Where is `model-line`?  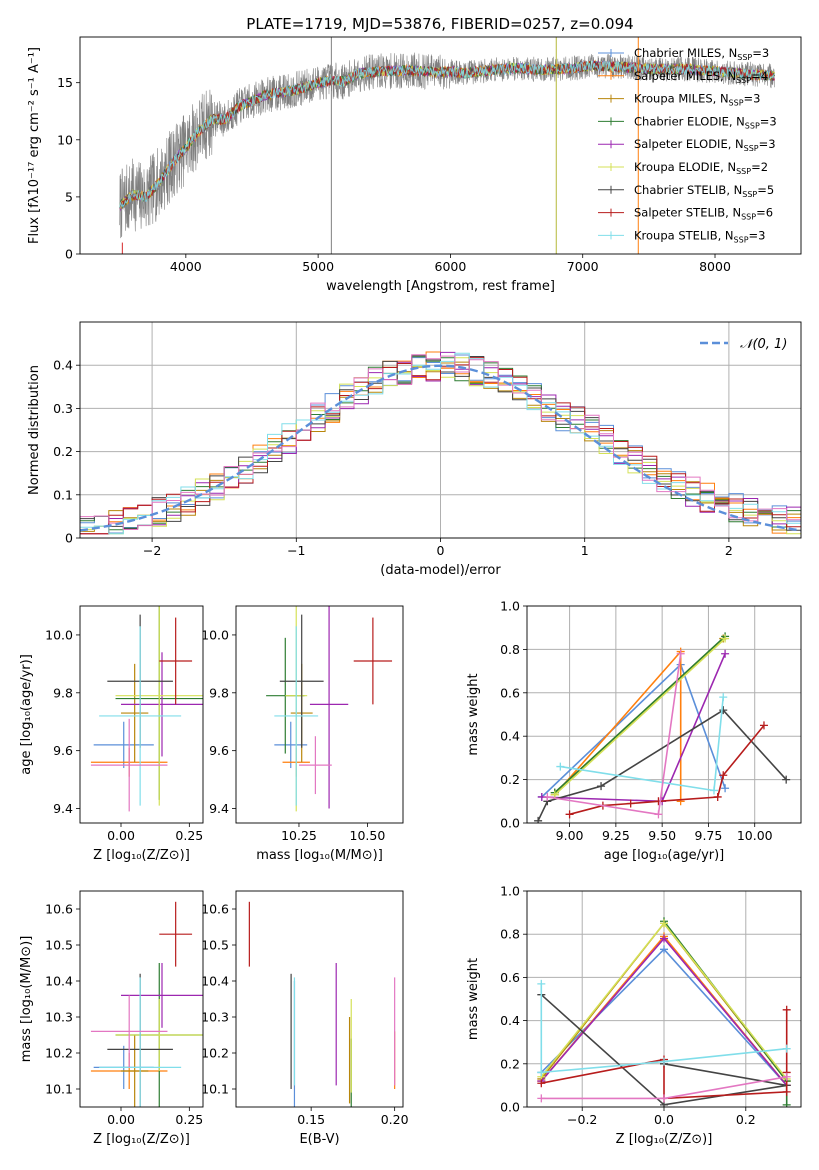
model-line is located at coordinates (447, 134).